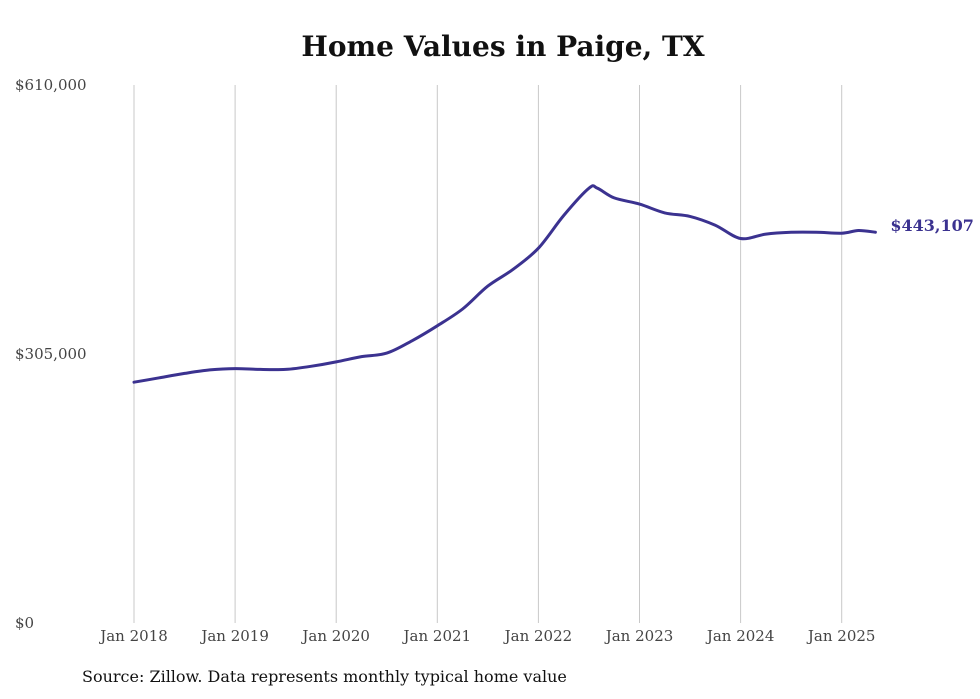  I want to click on x-tick-label: Jan 2022, so click(538, 636).